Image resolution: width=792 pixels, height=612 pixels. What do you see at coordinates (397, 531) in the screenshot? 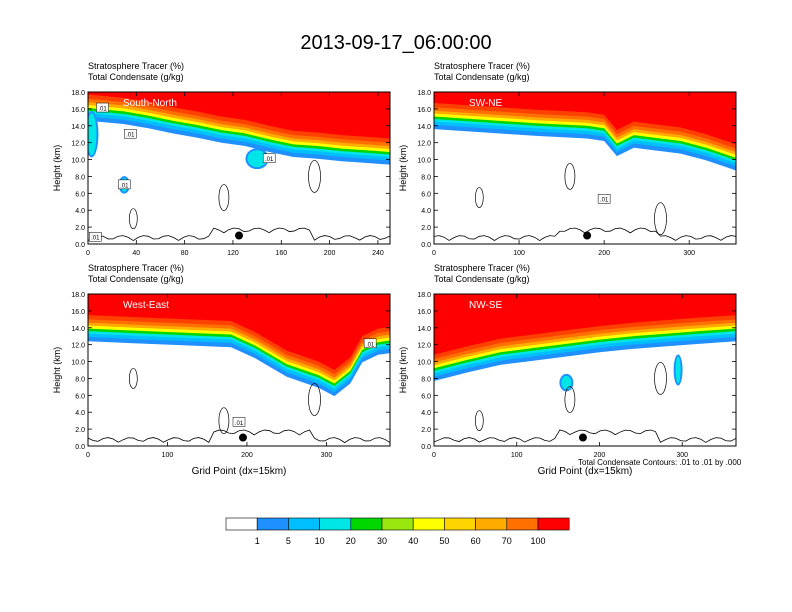
I see `colorbar: 1 5 10 20 30 40 50 60 70 100` at bounding box center [397, 531].